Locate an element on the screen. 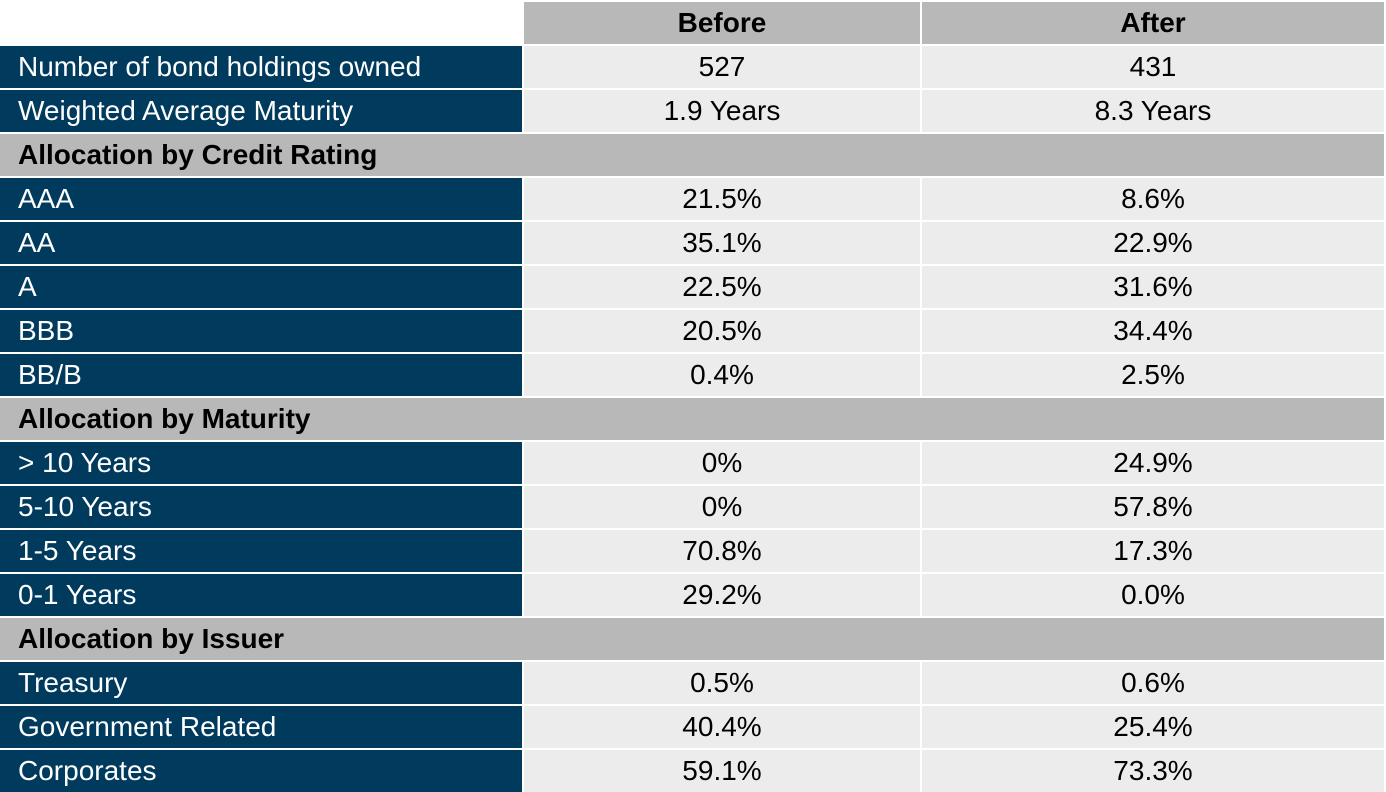 Image resolution: width=1386 pixels, height=792 pixels. section-row: Allocation by Credit Rating is located at coordinates (693, 155).